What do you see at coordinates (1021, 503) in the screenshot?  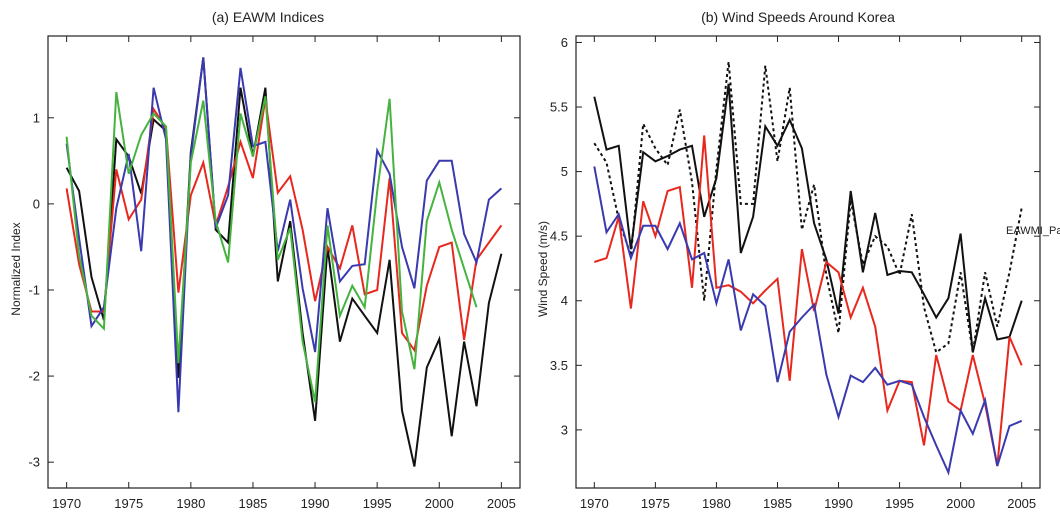 I see `panel-b-xtick-label-2005: 2005` at bounding box center [1021, 503].